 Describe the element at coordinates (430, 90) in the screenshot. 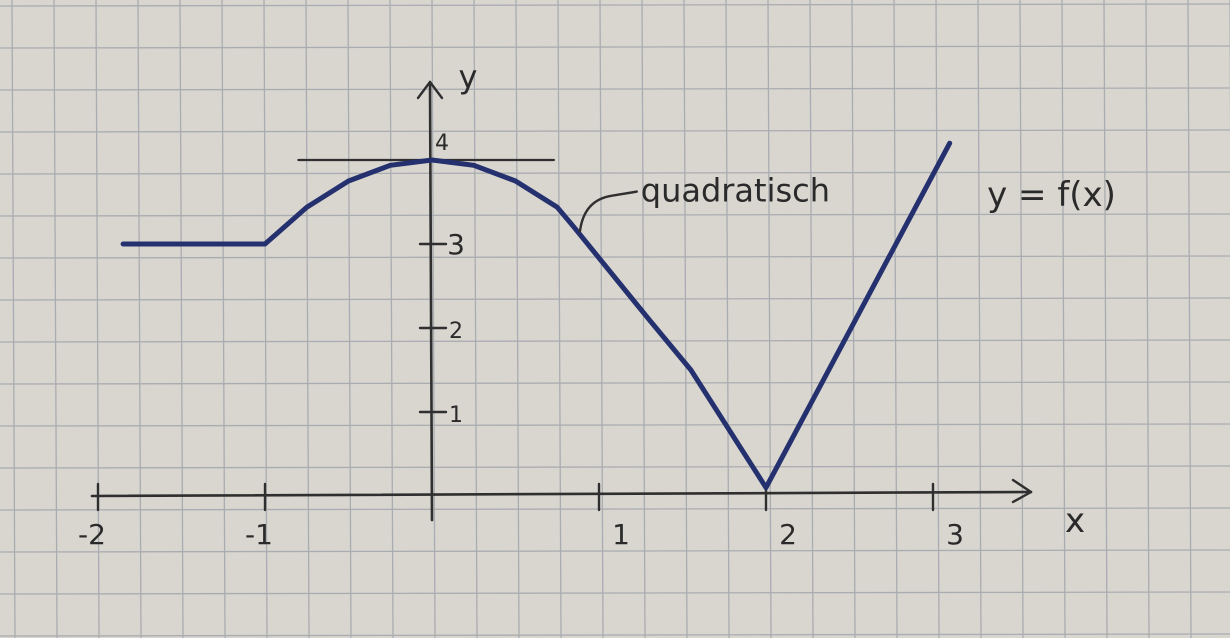

I see `y-axis-arrowhead` at that location.